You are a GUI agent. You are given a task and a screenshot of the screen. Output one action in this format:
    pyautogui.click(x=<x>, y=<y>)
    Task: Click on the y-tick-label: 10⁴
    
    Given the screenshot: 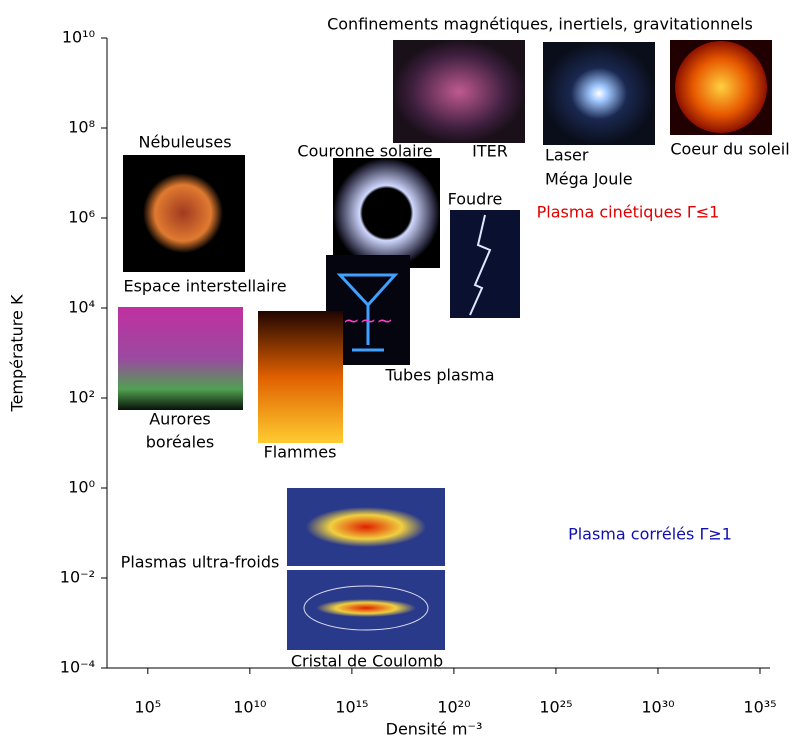 What is the action you would take?
    pyautogui.click(x=81, y=307)
    